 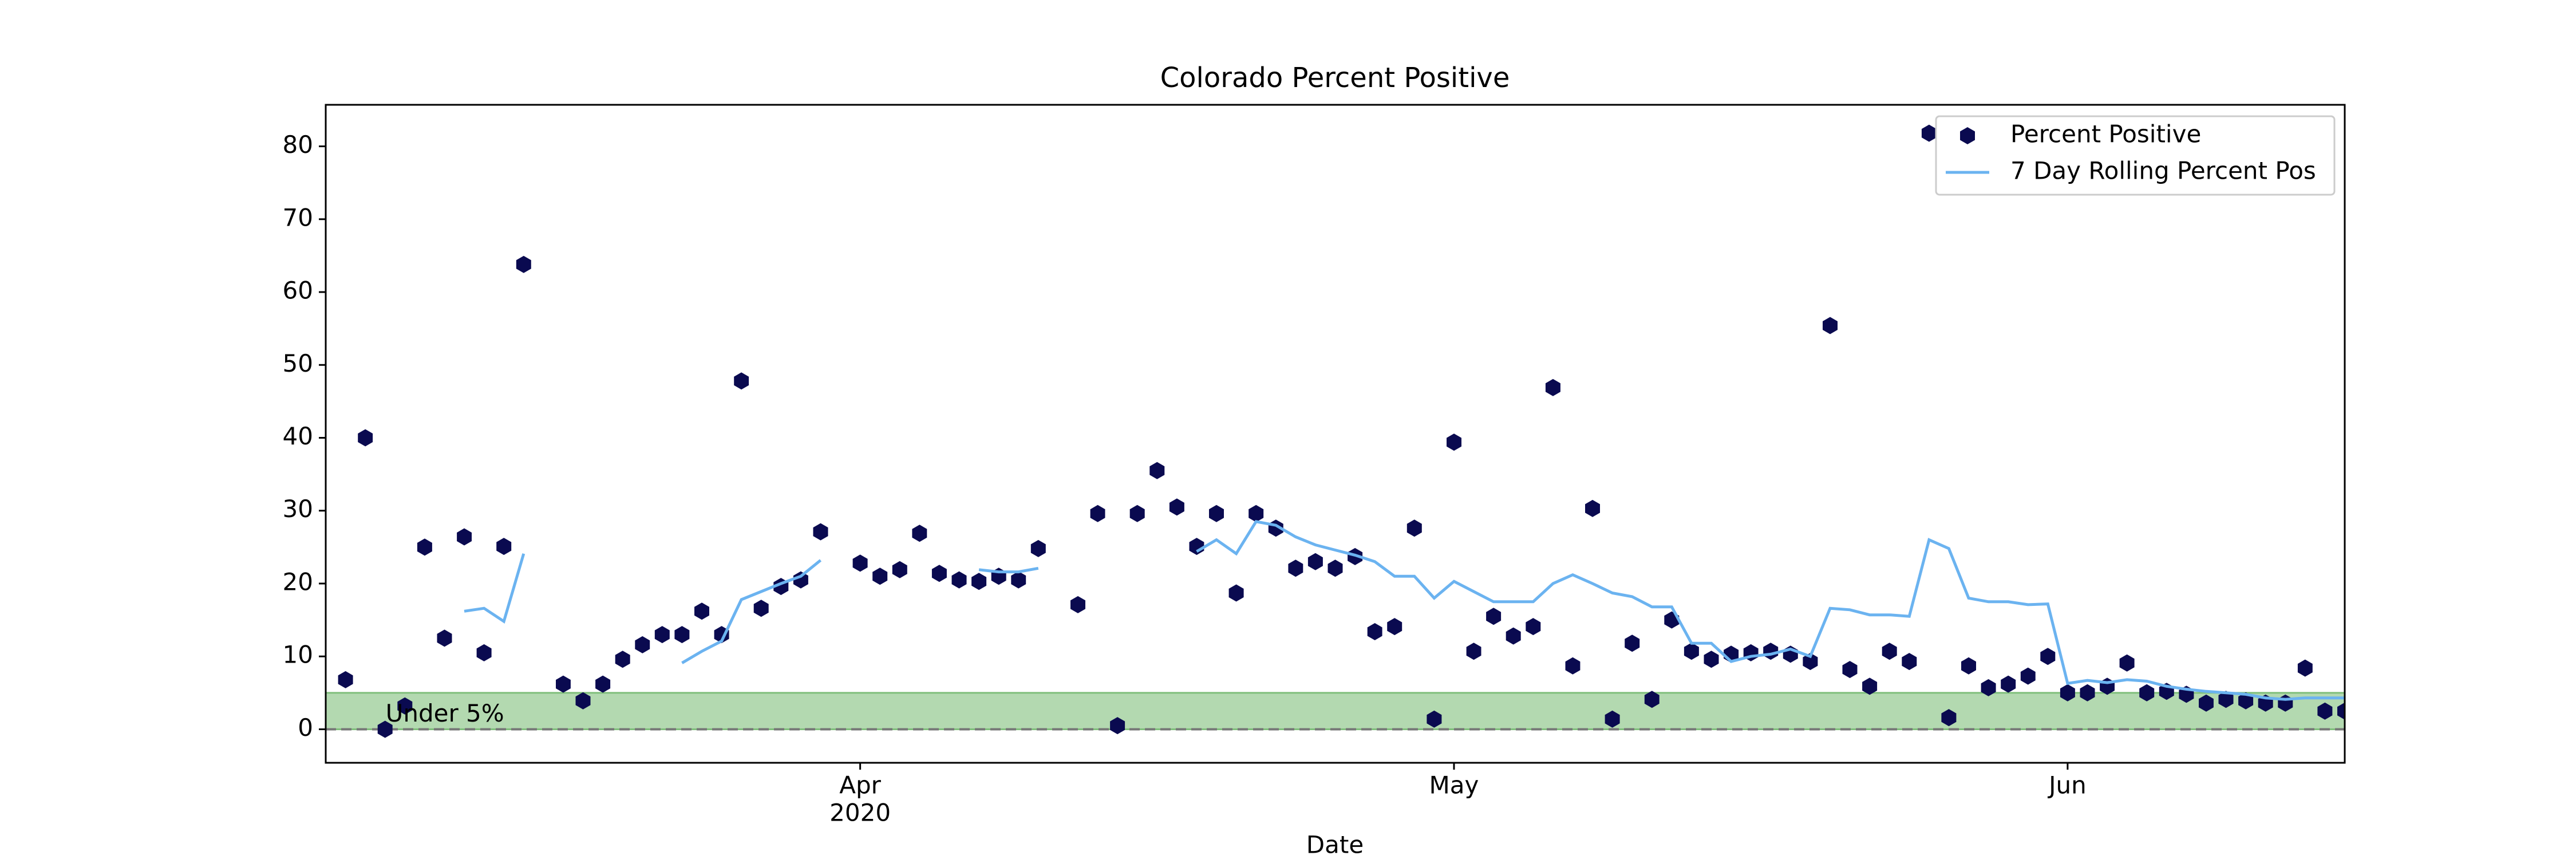 I want to click on x-tick-label: Jun, so click(x=2067, y=785).